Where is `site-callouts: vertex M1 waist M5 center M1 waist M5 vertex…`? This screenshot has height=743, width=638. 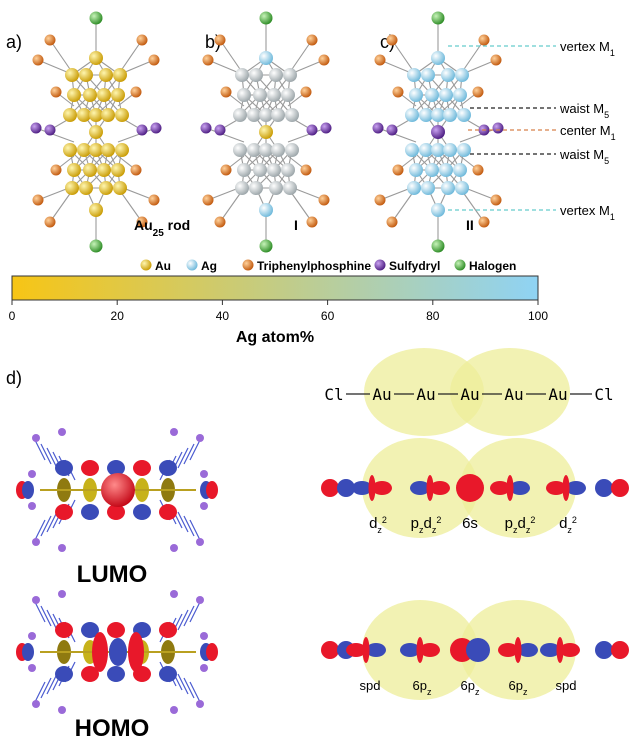 site-callouts: vertex M1 waist M5 center M1 waist M5 vertex… is located at coordinates (532, 130).